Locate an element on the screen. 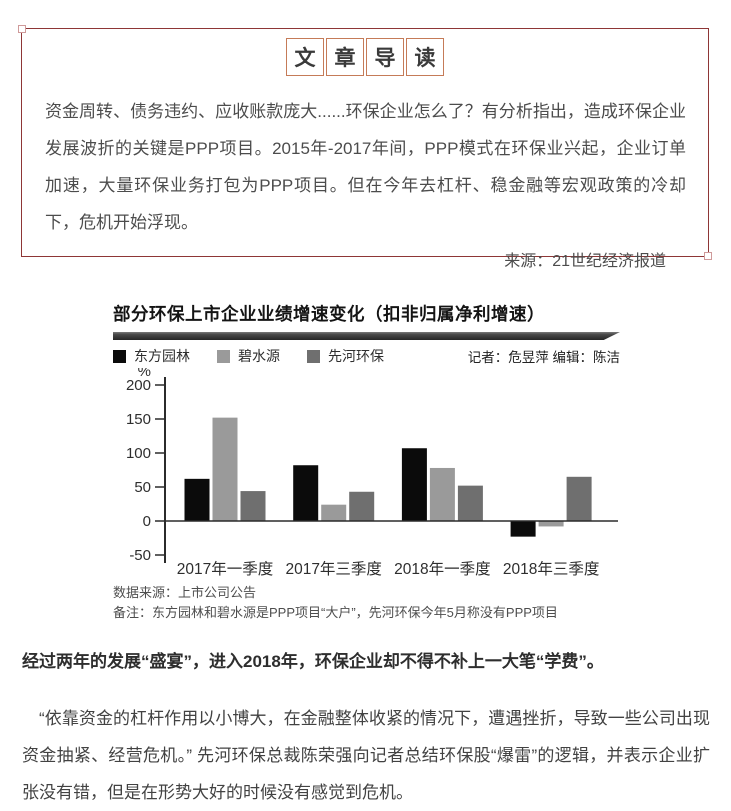  y-tick-label: 50 is located at coordinates (142, 487).